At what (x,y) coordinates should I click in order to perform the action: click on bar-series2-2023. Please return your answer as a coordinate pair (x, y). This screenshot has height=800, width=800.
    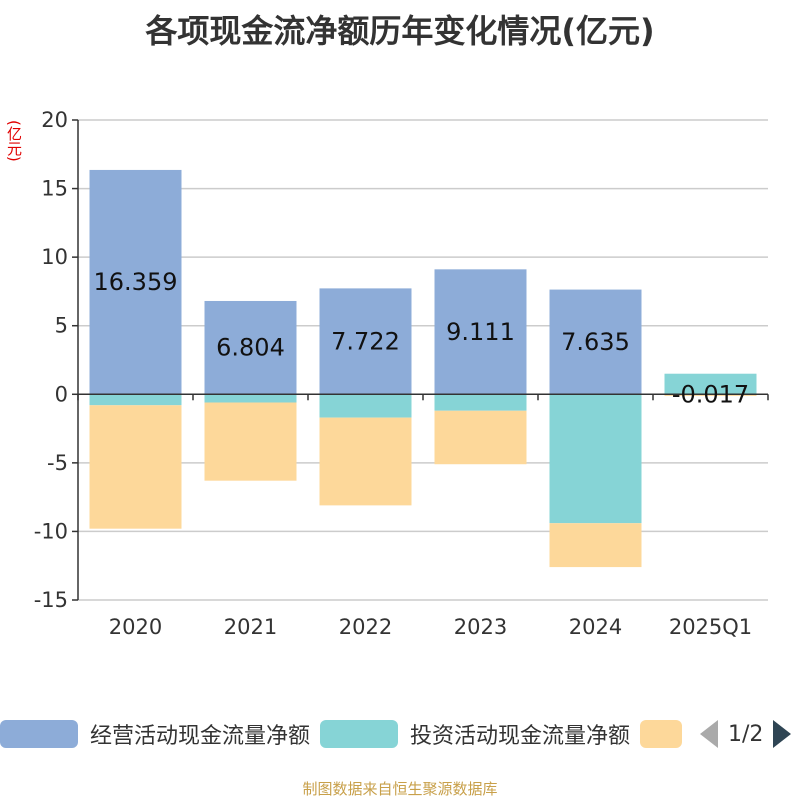
    Looking at the image, I should click on (480, 437).